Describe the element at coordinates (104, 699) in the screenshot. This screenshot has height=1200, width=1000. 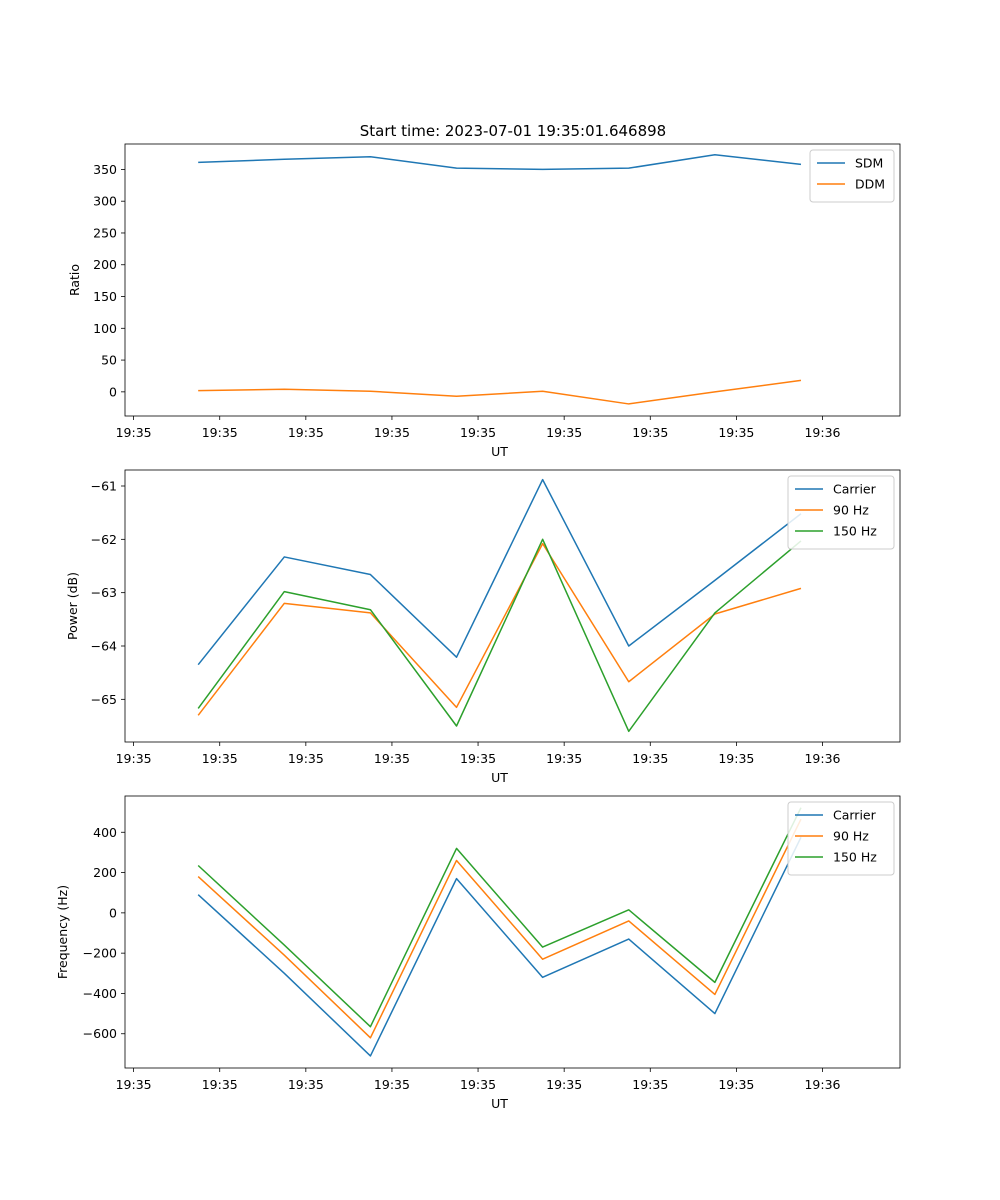
I see `y-tick-label: −65` at that location.